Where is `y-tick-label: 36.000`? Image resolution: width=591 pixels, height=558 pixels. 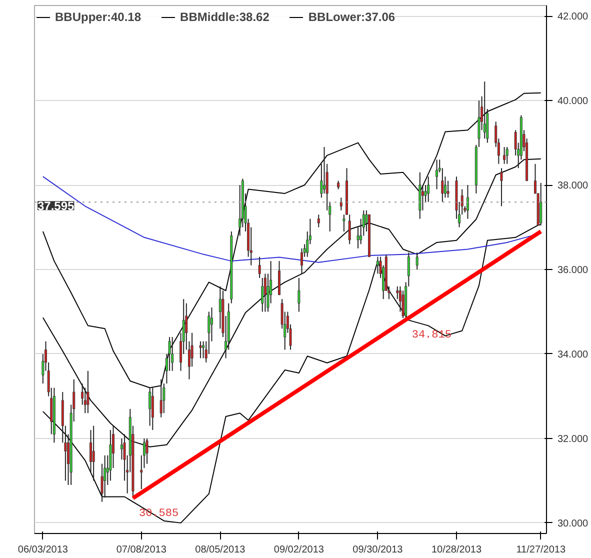 y-tick-label: 36.000 is located at coordinates (573, 270).